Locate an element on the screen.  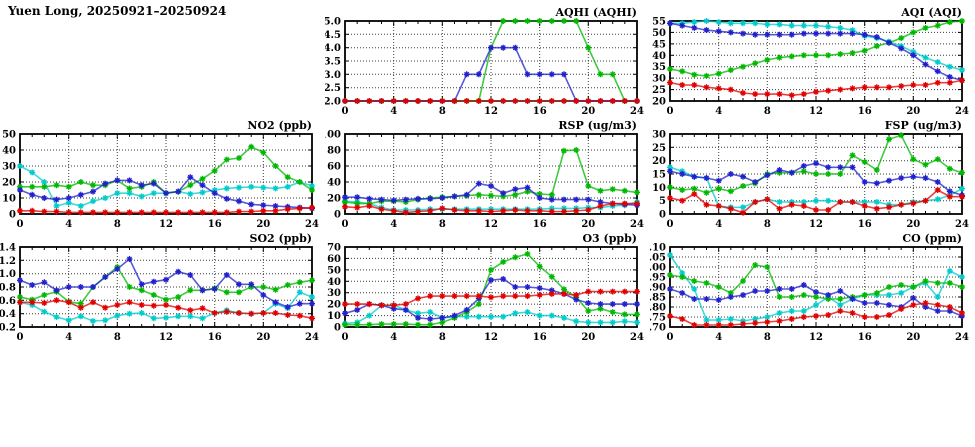
series-line-cyan is located at coordinates (816, 288).